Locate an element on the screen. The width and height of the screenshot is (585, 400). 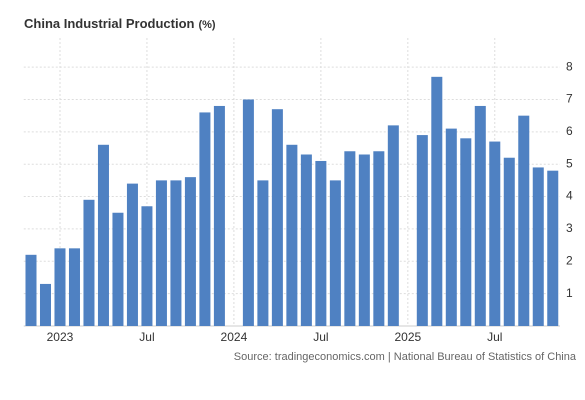
title-text: China Industrial Production is located at coordinates (109, 23).